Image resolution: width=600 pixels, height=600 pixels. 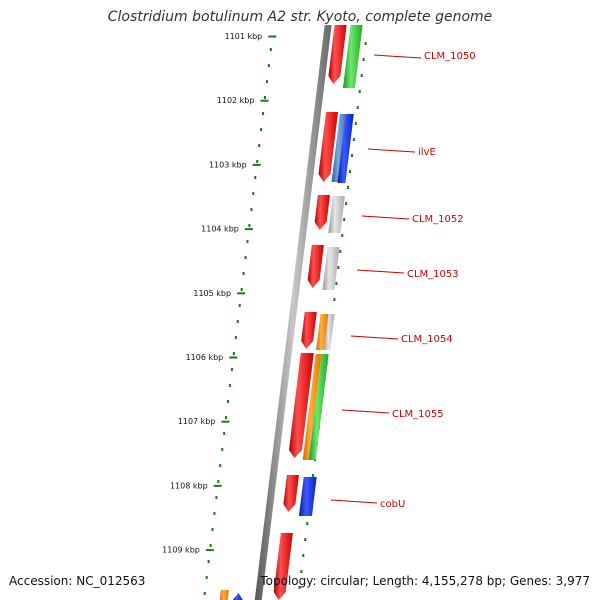 I want to click on gene-label: CLM_1055, so click(x=418, y=414).